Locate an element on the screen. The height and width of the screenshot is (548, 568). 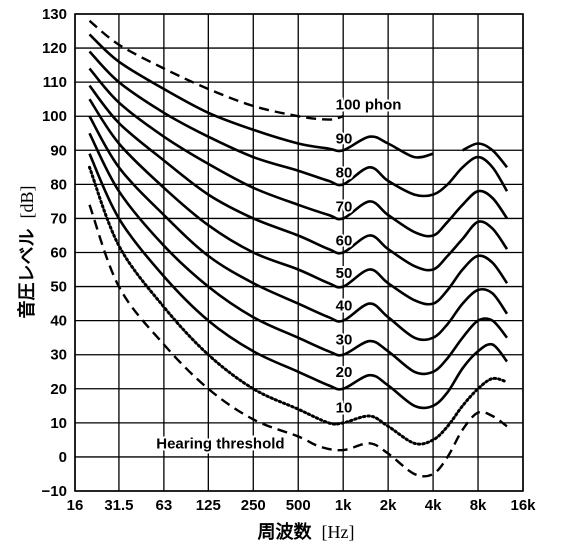
curve-label: 10 is located at coordinates (344, 408).